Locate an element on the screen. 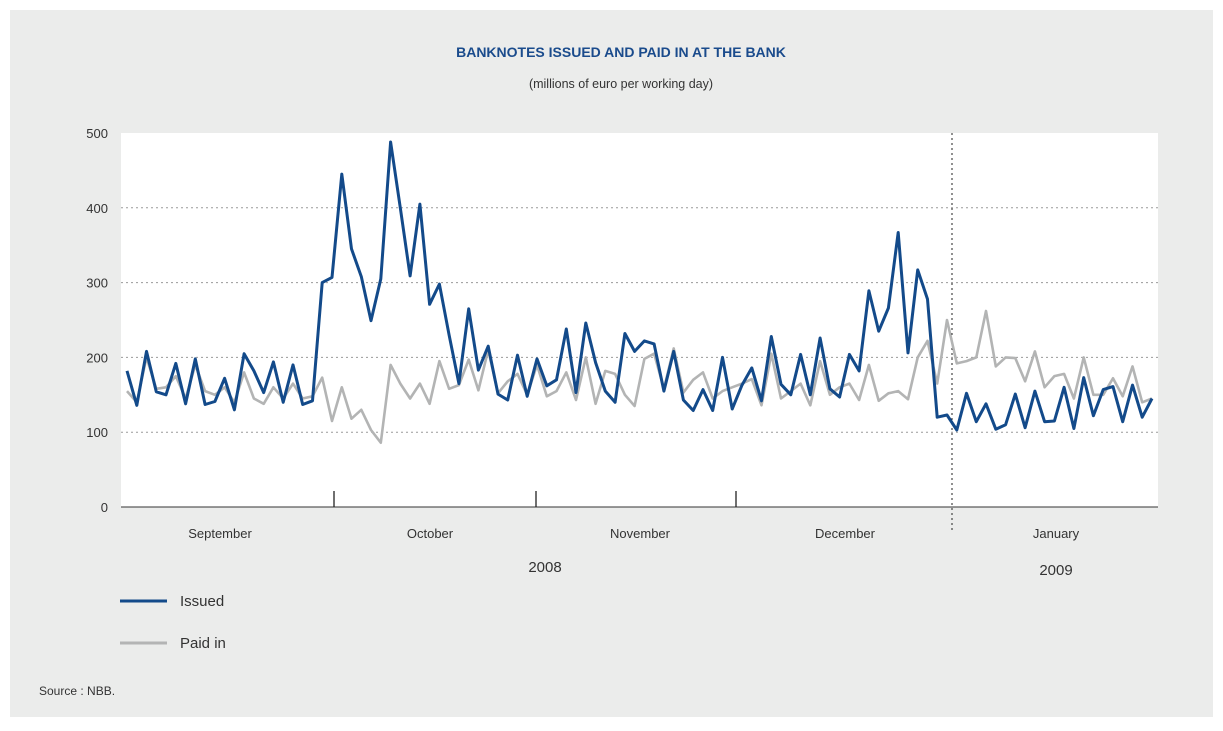 This screenshot has height=731, width=1223. y-tick-label-300: 300 is located at coordinates (97, 283).